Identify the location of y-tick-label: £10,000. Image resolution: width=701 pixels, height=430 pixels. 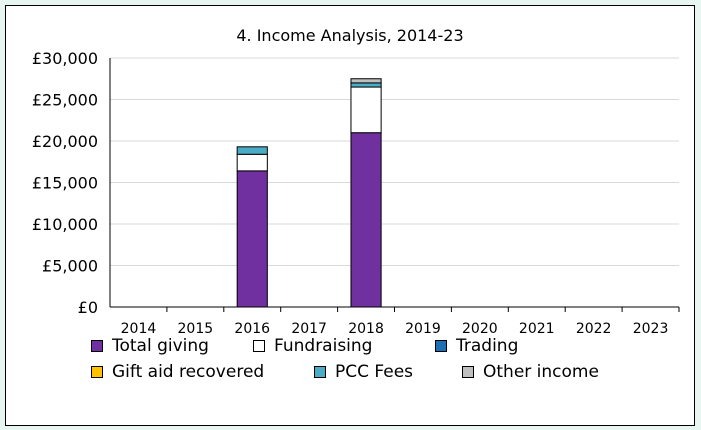
(65, 224).